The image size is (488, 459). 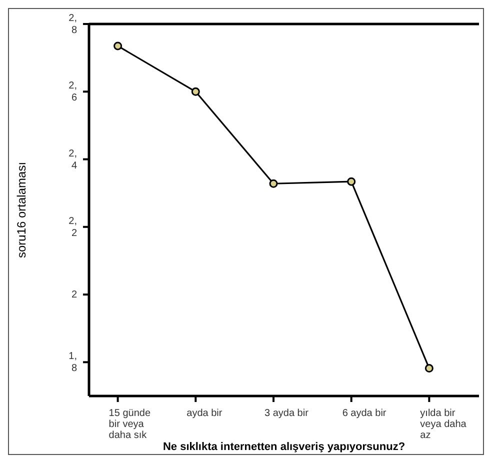 What do you see at coordinates (21, 210) in the screenshot?
I see `y-axis-title: soru16 ortalaması` at bounding box center [21, 210].